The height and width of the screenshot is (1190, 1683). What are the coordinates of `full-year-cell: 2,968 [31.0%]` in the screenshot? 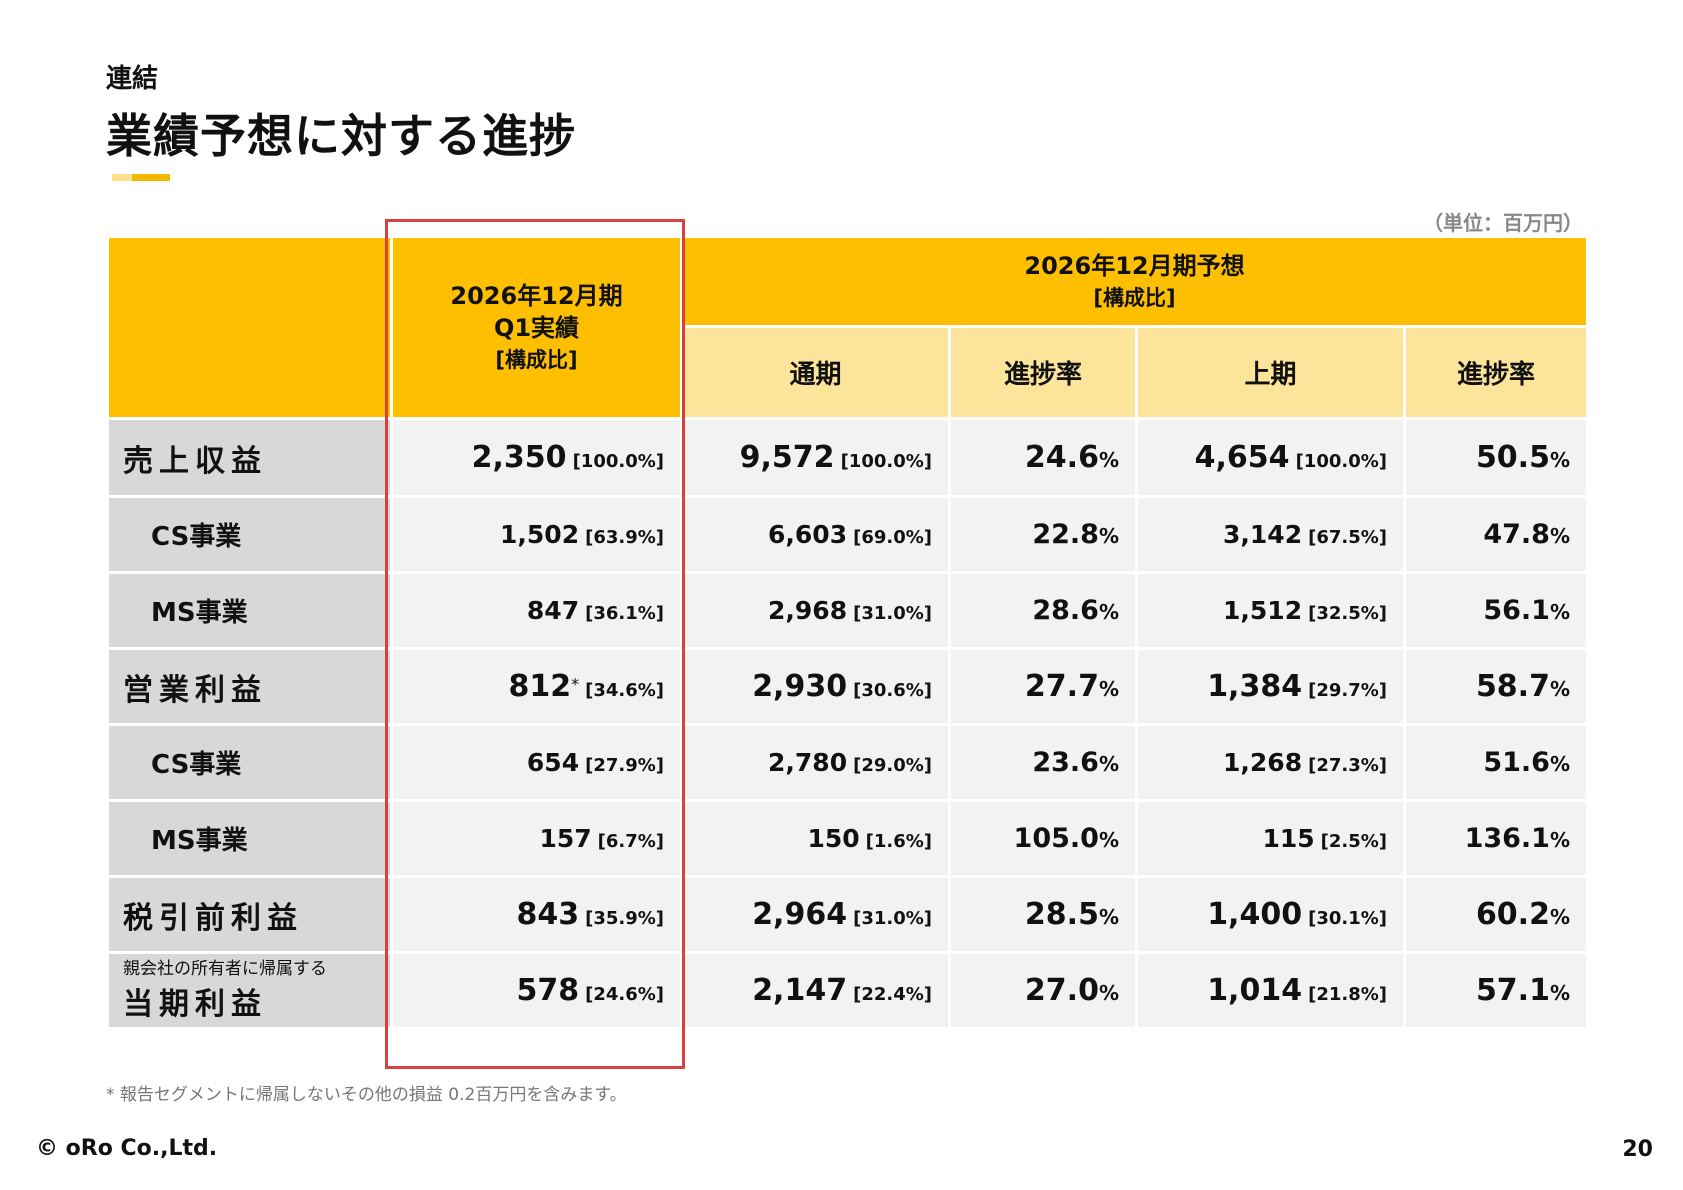 It's located at (815, 610).